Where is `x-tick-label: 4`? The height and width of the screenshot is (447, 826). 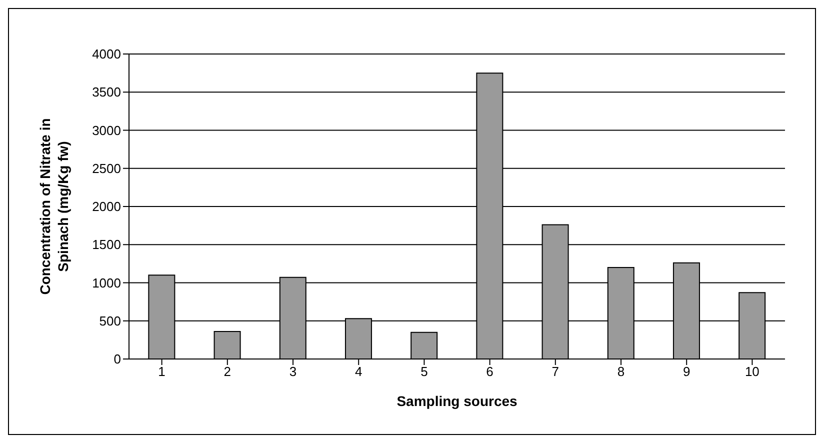 x-tick-label: 4 is located at coordinates (358, 372).